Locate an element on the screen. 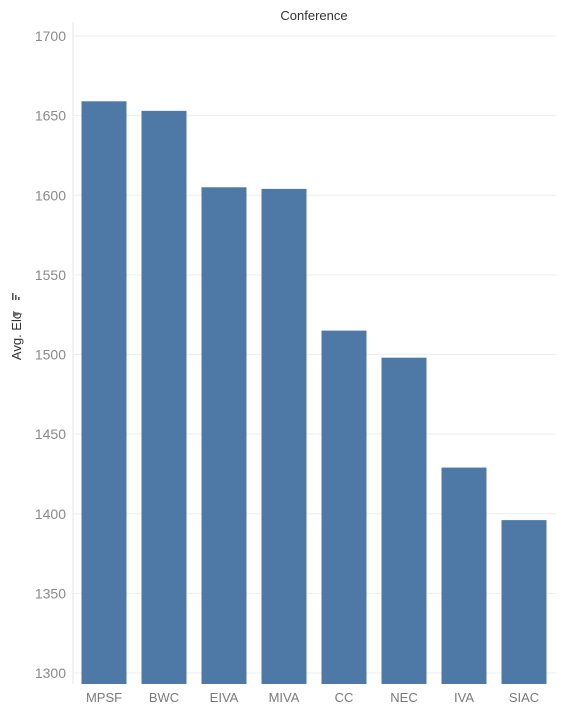 The width and height of the screenshot is (569, 712). y-axis-title-group: Avg. Elo is located at coordinates (16, 326).